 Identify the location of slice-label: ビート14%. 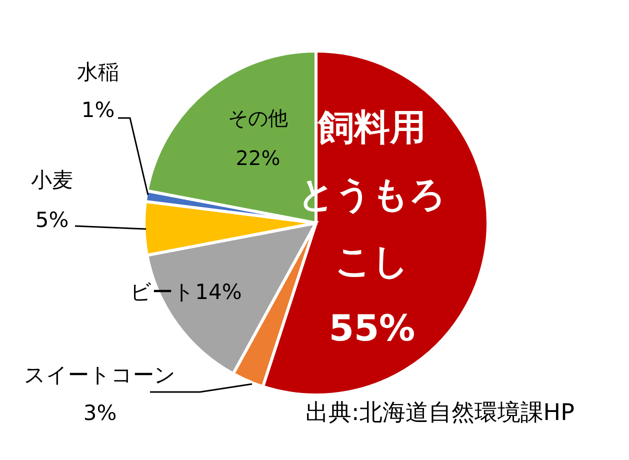
(186, 292).